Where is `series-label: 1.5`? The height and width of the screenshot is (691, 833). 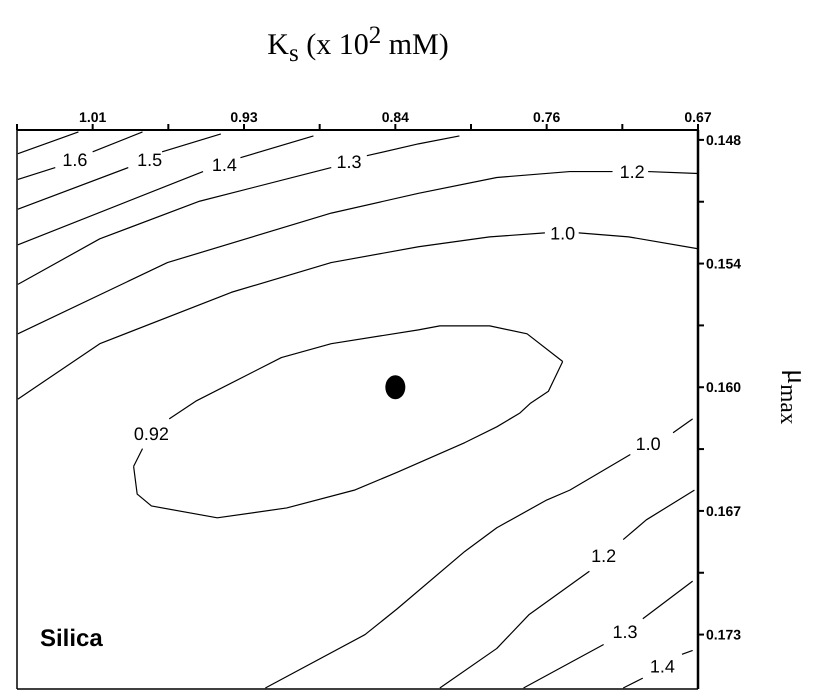 series-label: 1.5 is located at coordinates (149, 160).